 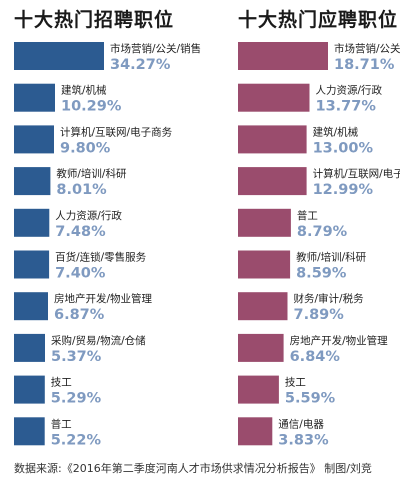 What do you see at coordinates (331, 257) in the screenshot?
I see `seek-category-label-5: 教师/培训/科研` at bounding box center [331, 257].